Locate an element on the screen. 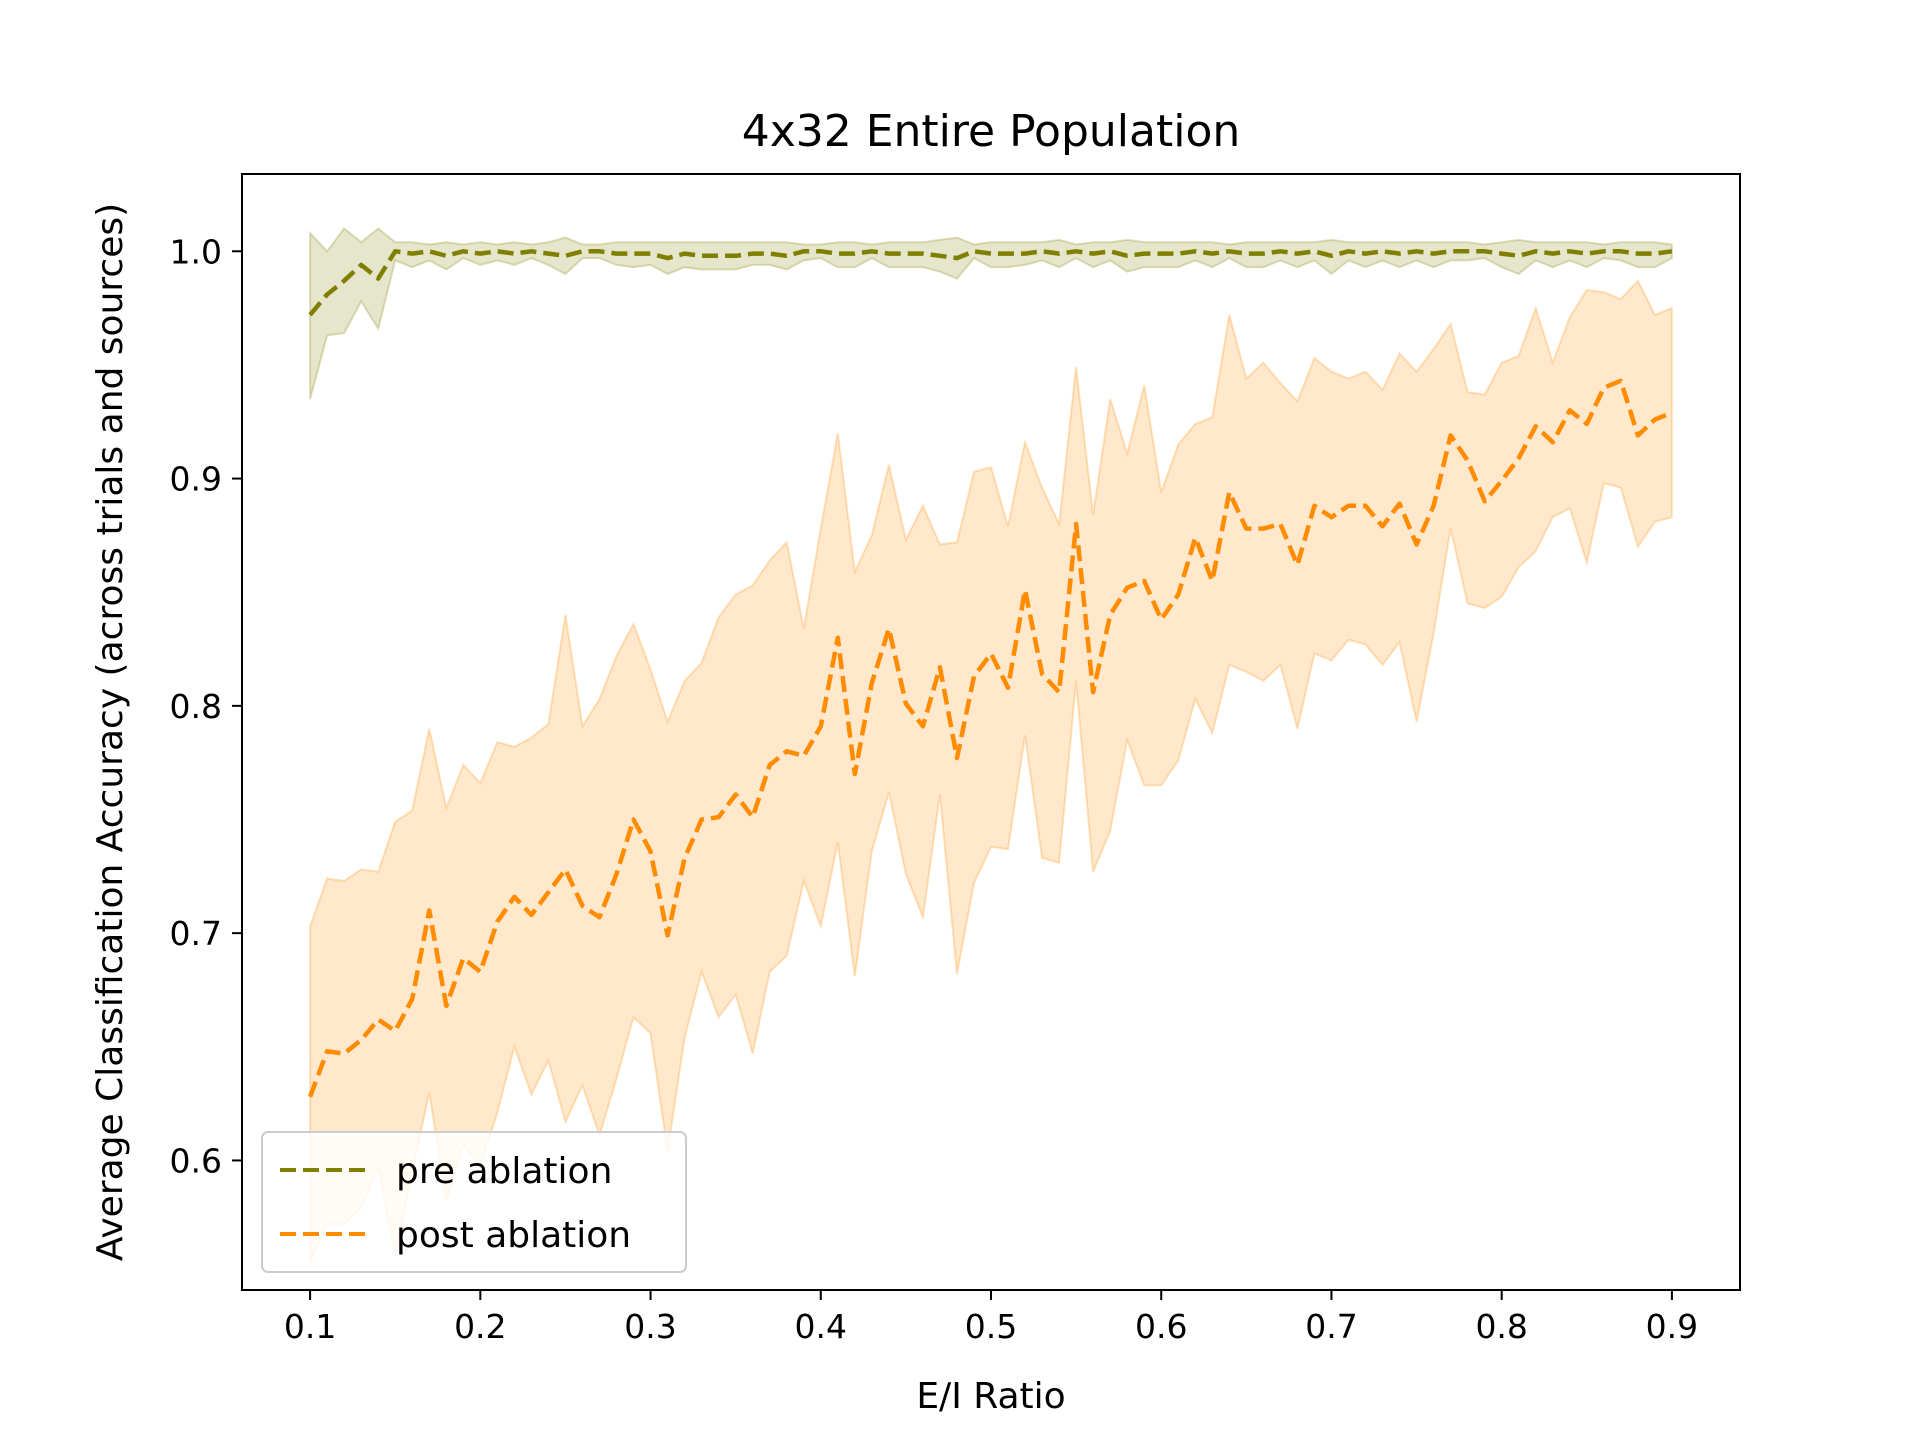  legend: pre ablation post ablation is located at coordinates (474, 1202).